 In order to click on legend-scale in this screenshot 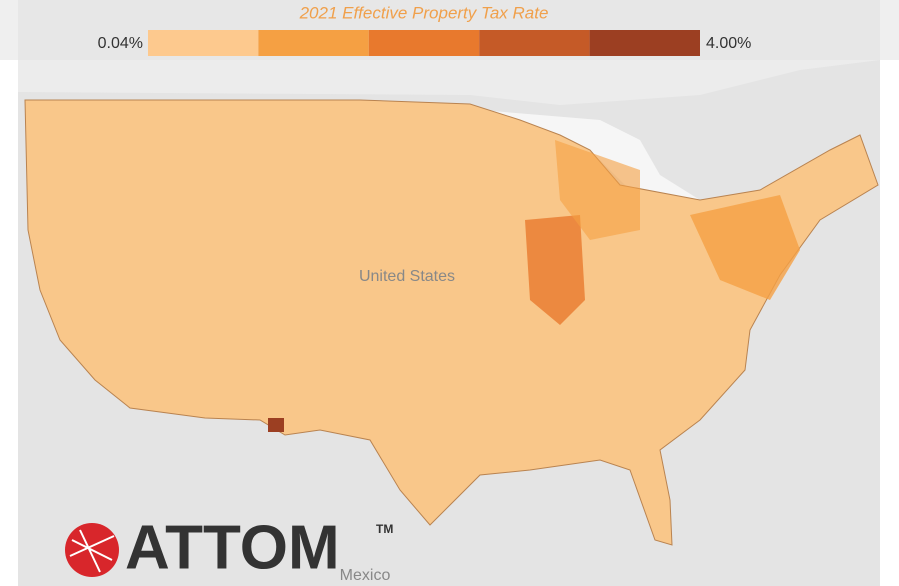, I will do `click(424, 43)`.